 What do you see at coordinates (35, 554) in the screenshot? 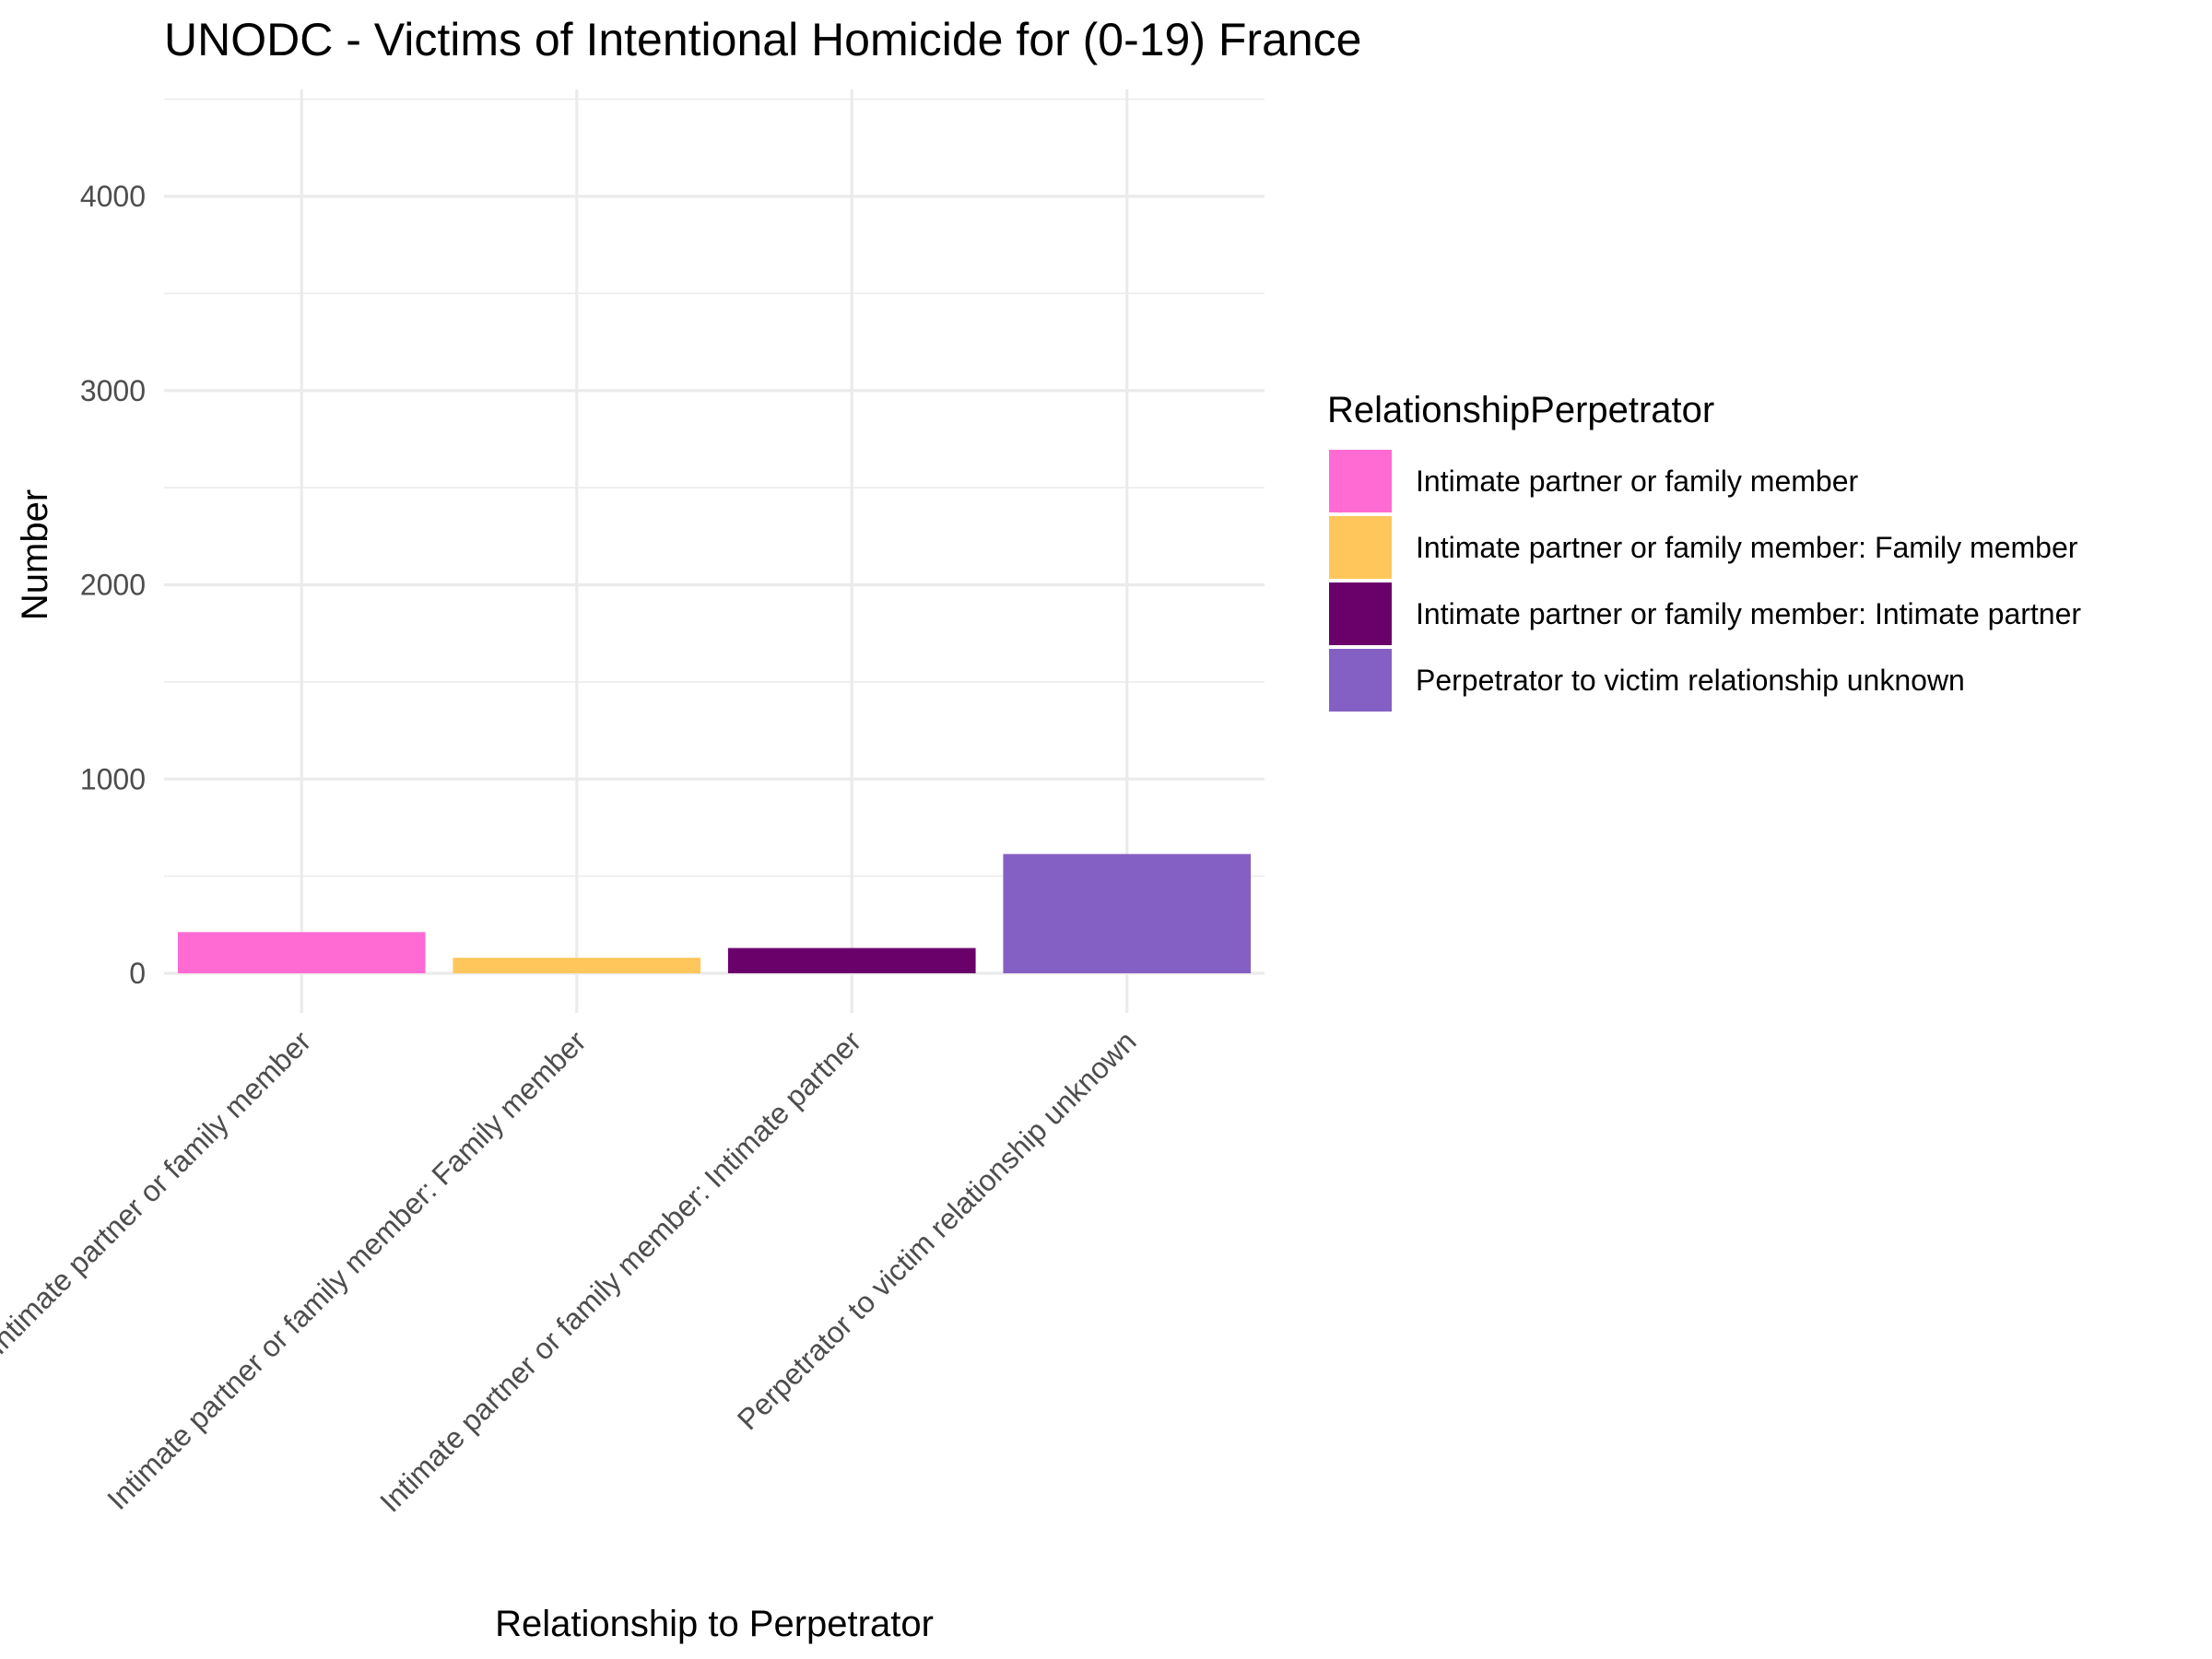
I see `y-axis-title: Number` at bounding box center [35, 554].